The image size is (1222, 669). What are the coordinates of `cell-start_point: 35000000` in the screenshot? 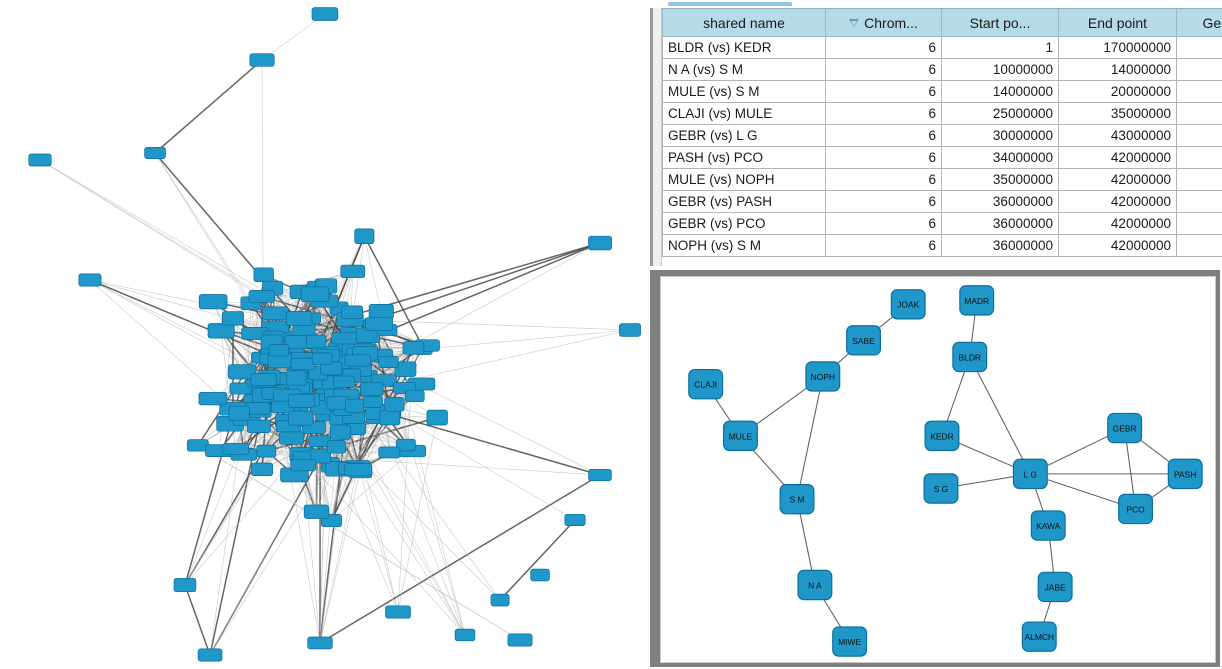 It's located at (1000, 179).